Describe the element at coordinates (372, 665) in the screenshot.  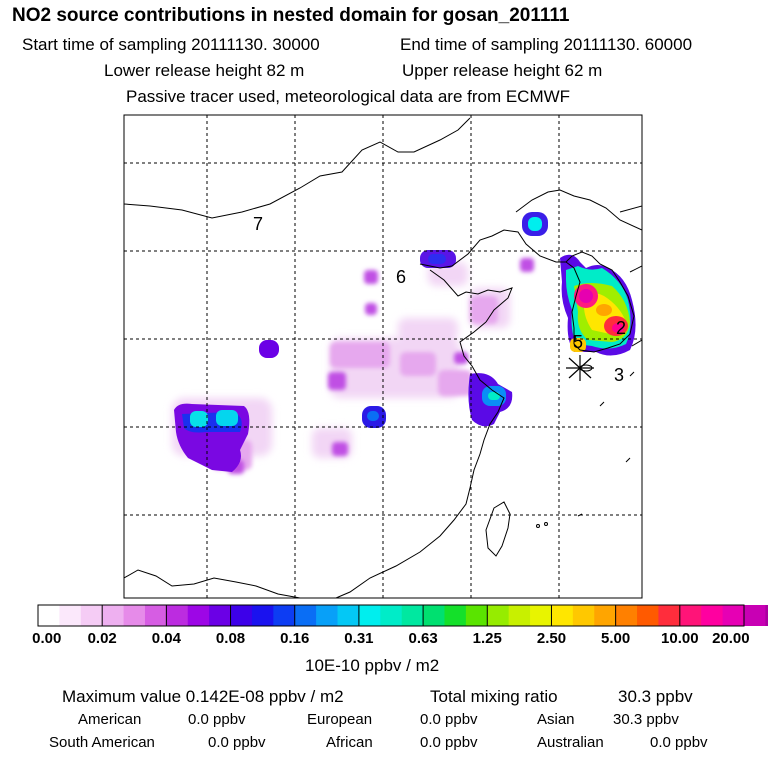
I see `colorbar-units: 10E-10 ppbv / m2` at that location.